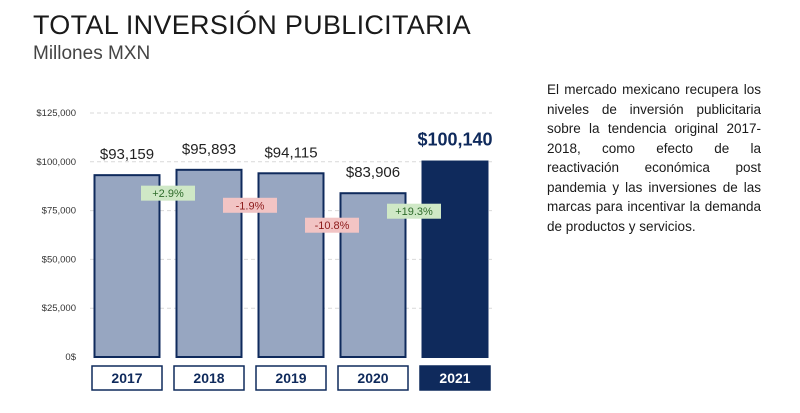 This screenshot has width=800, height=413. I want to click on y-tick-label: $50,000, so click(59, 259).